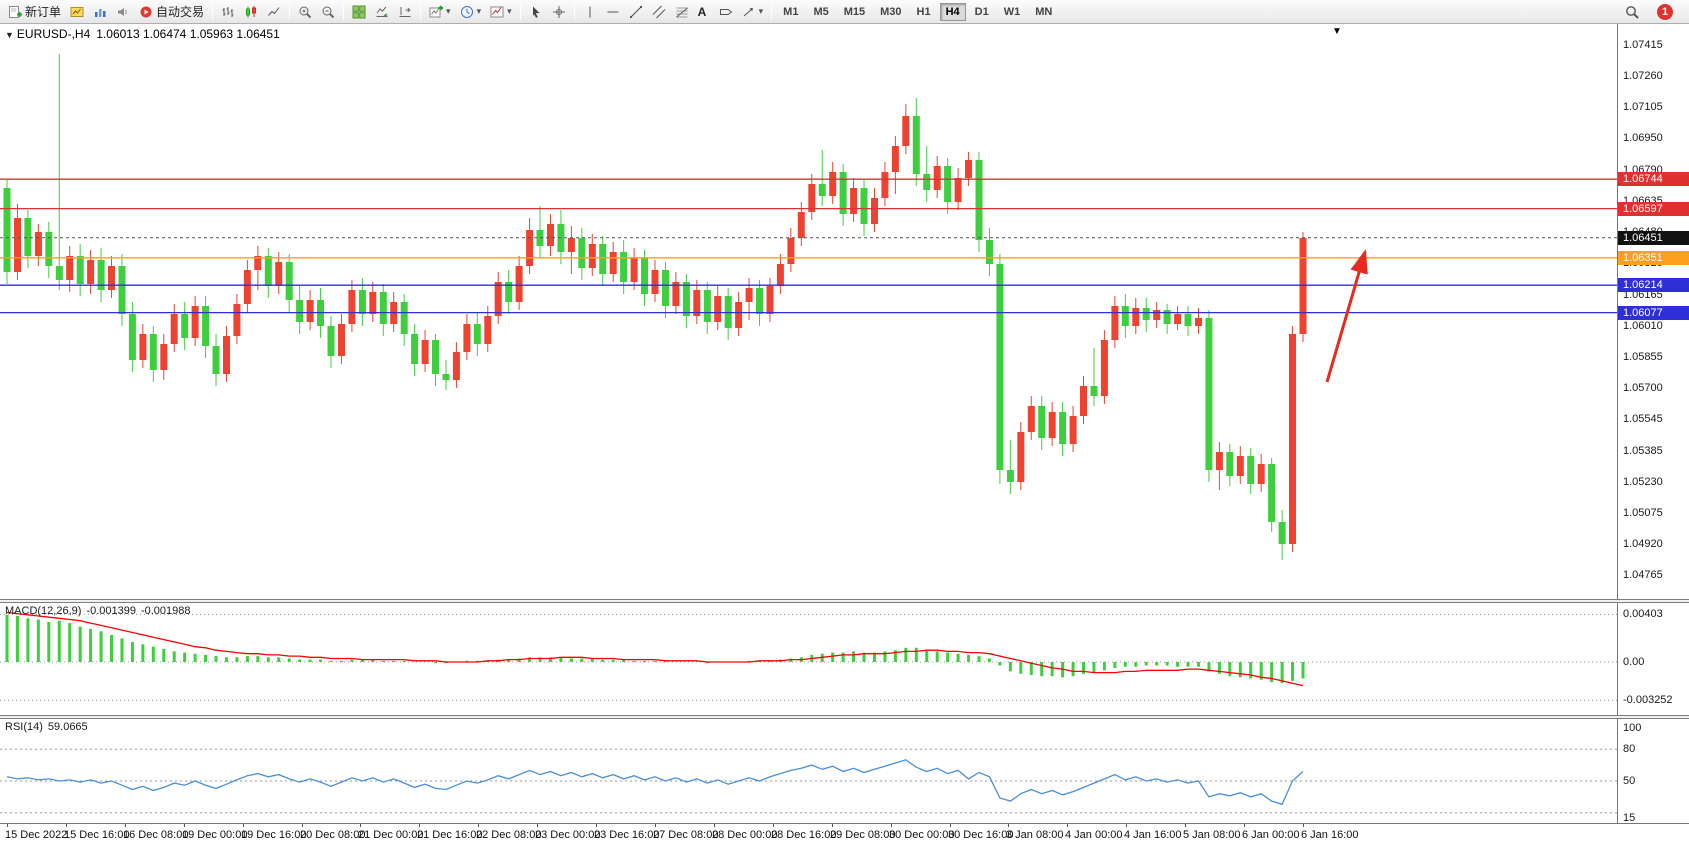 The image size is (1689, 861). What do you see at coordinates (156, 835) in the screenshot?
I see `time-axis-label: 16 Dec 08:00` at bounding box center [156, 835].